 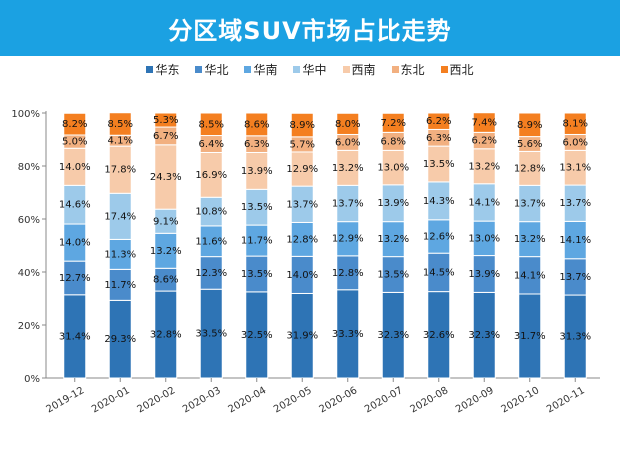 I want to click on x-tick-label: 2020-07, so click(x=384, y=400).